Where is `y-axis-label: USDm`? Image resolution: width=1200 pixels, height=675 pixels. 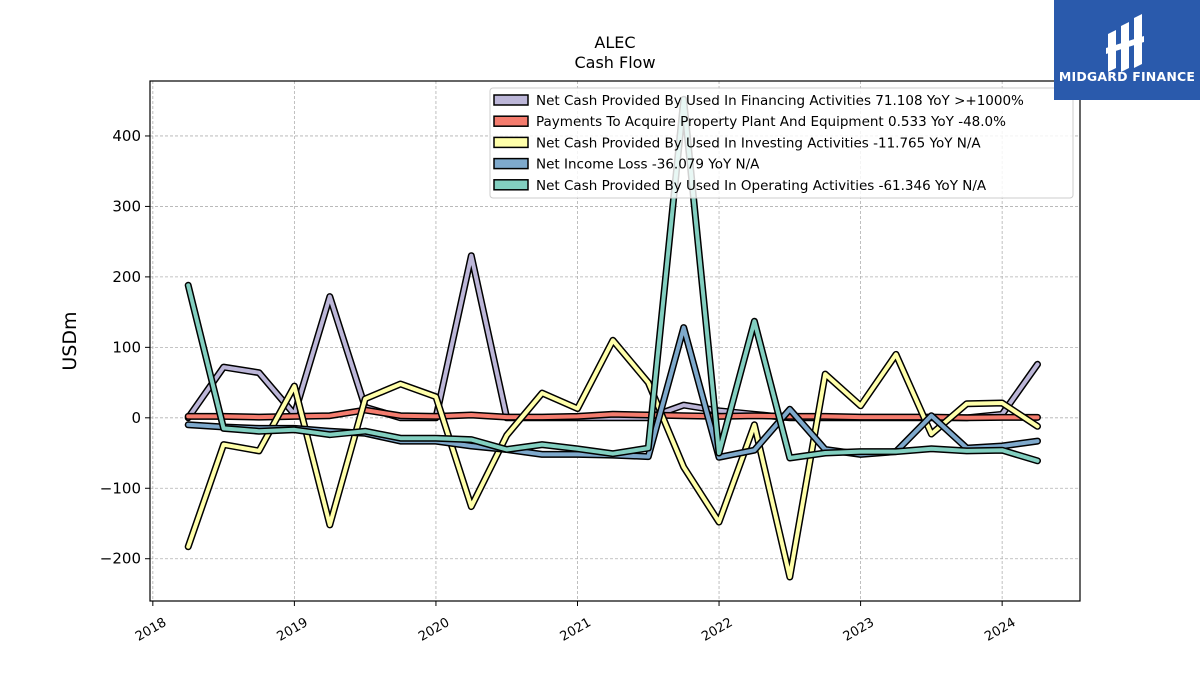
y-axis-label: USDm is located at coordinates (70, 340).